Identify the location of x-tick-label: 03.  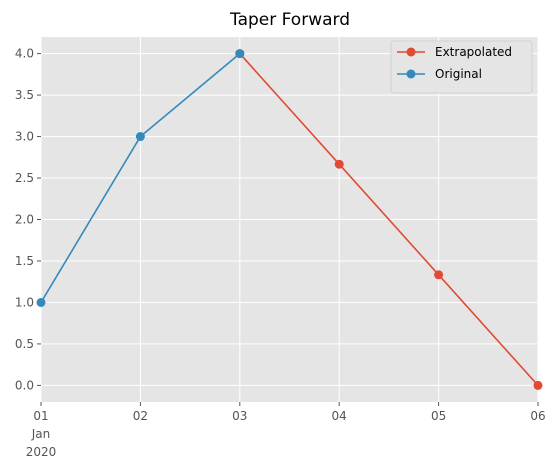
(239, 416).